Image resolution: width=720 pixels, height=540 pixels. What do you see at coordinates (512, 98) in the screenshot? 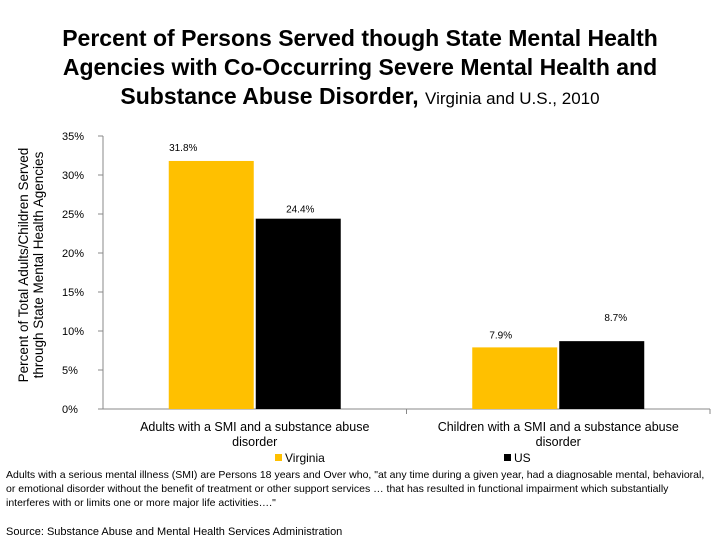
I see `chart-title-sub: Virginia and U.S., 2010` at bounding box center [512, 98].